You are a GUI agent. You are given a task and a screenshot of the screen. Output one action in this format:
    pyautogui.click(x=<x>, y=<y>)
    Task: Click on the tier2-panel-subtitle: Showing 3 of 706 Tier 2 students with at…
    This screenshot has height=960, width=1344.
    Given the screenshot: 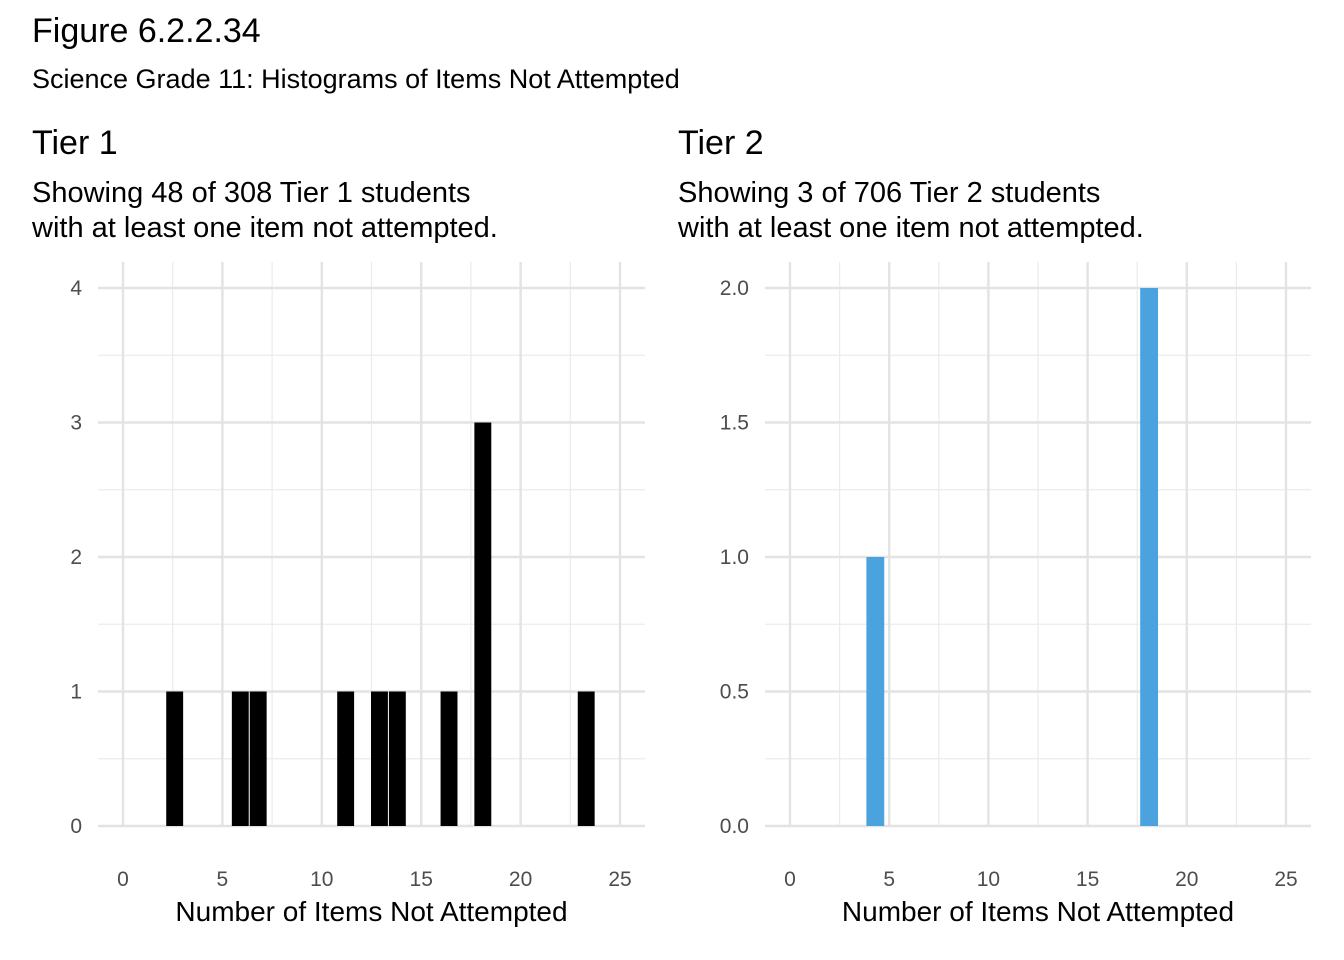 What is the action you would take?
    pyautogui.click(x=911, y=211)
    